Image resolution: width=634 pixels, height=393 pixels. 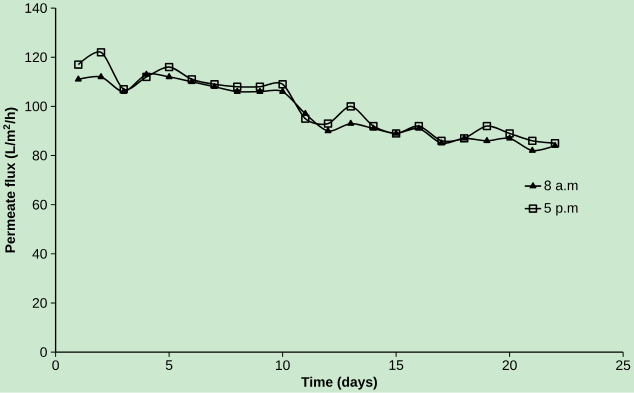 I want to click on y-tick-label: 40, so click(x=39, y=254).